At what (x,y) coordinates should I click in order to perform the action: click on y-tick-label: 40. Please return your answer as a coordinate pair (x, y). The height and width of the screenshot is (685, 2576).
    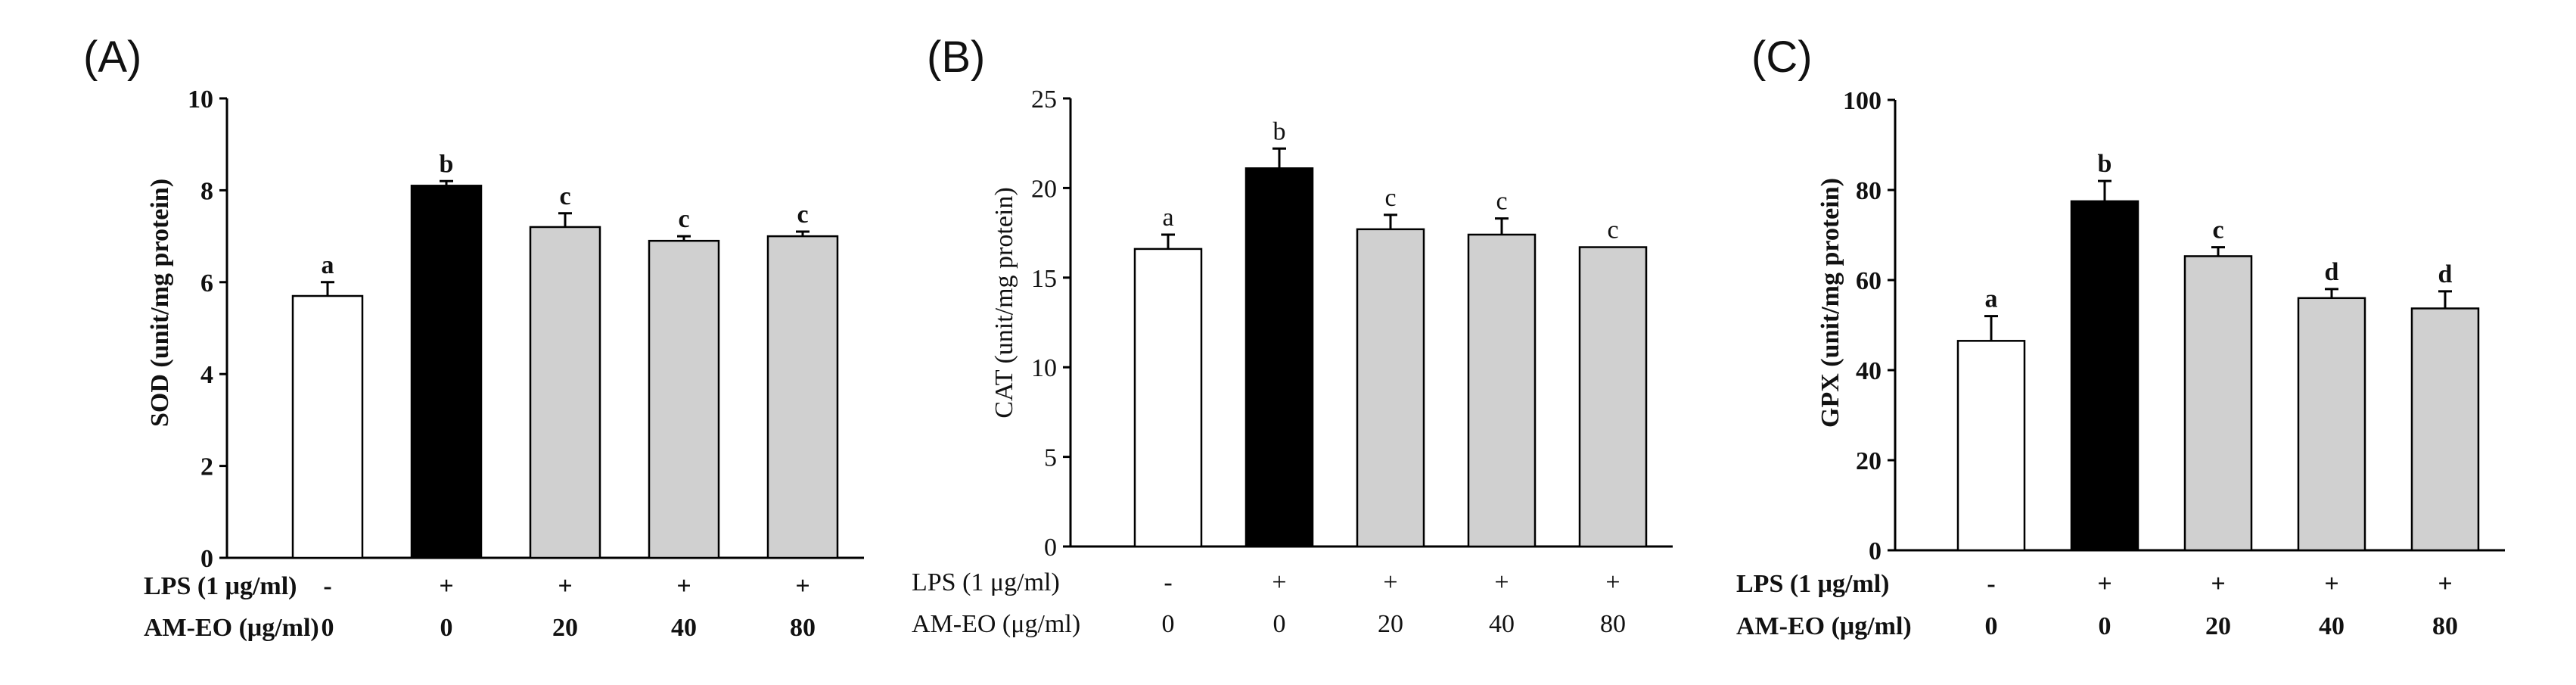
    Looking at the image, I should click on (1869, 371).